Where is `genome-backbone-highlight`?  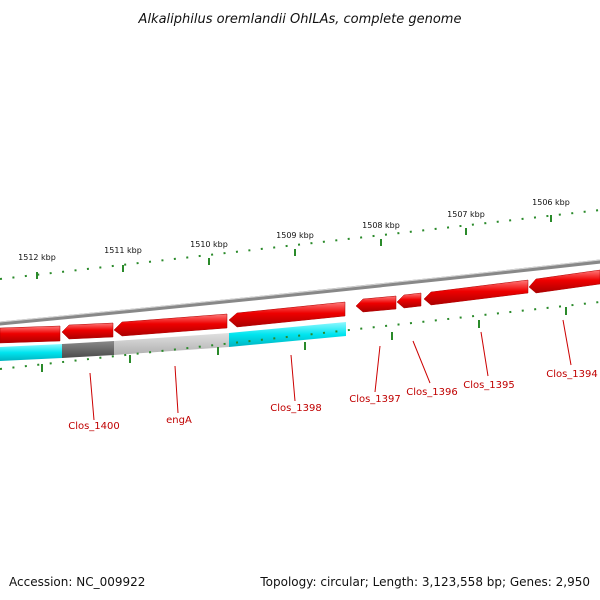
genome-backbone-highlight is located at coordinates (300, 291).